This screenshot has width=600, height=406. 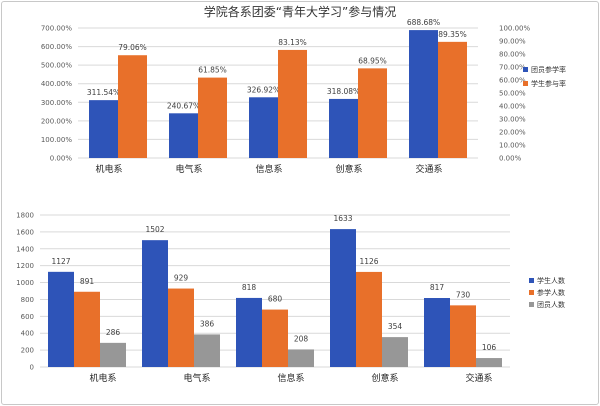 I want to click on chart1-title: 学院各系团委“青年大学习”参与情况, so click(x=300, y=11).